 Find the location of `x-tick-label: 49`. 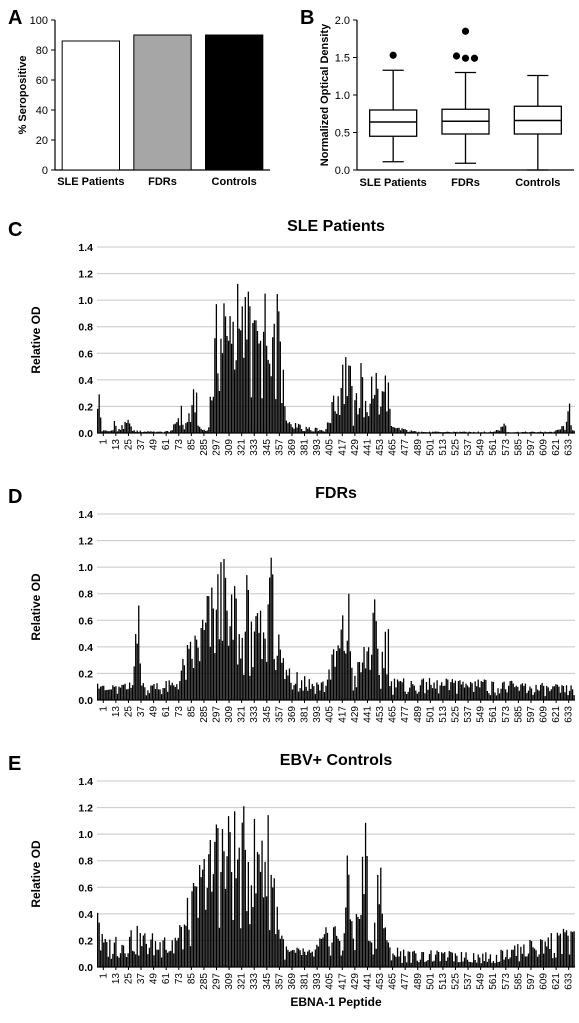

x-tick-label: 49 is located at coordinates (154, 445).